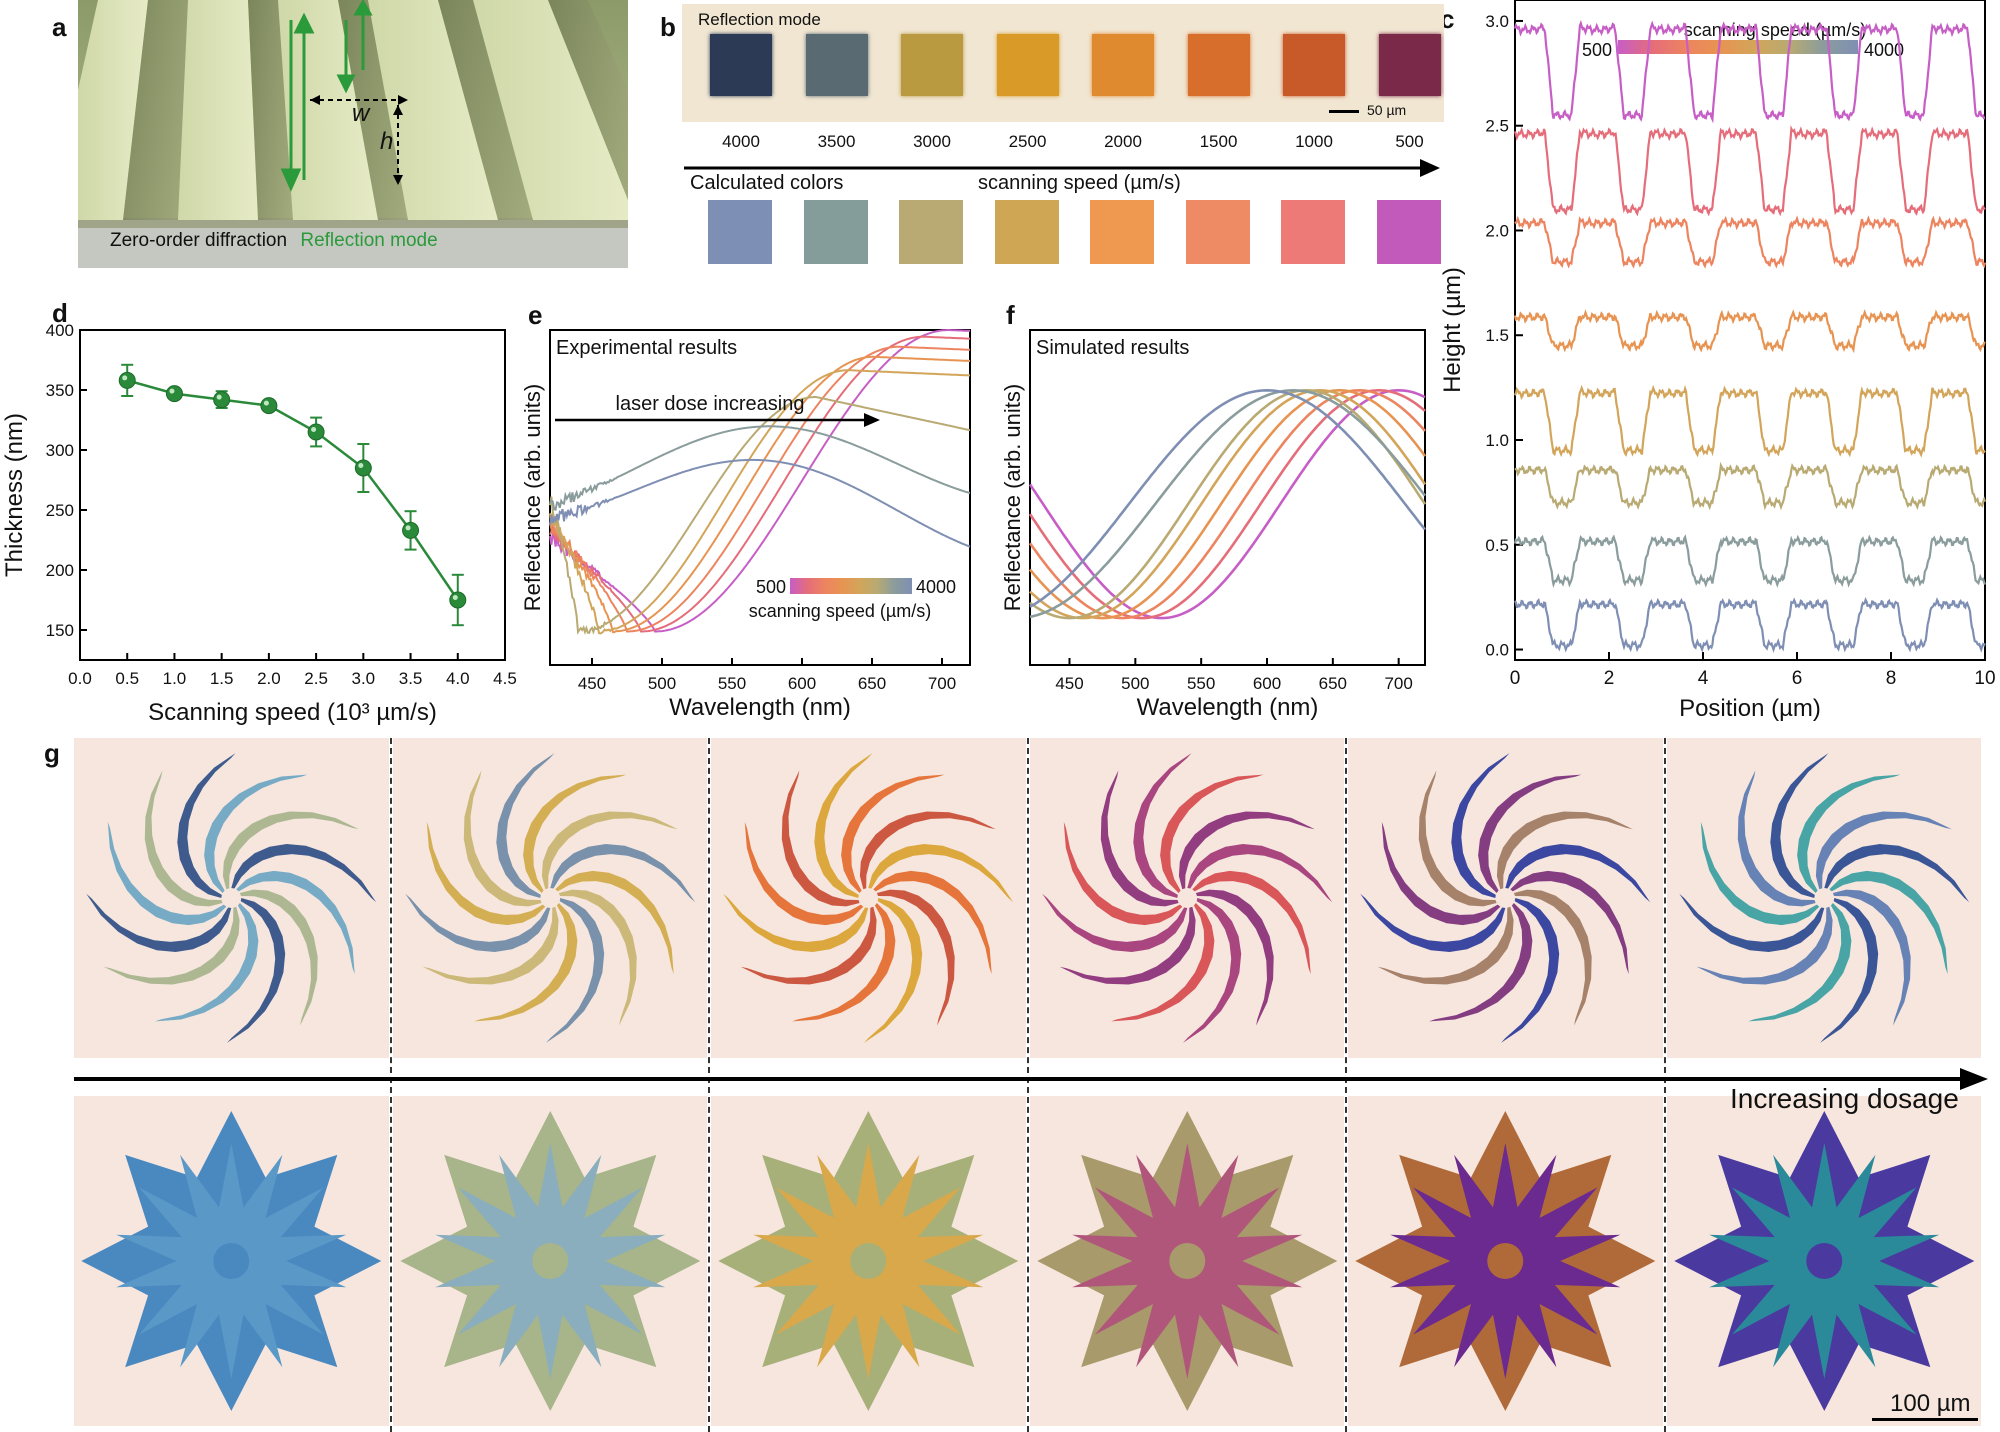  What do you see at coordinates (872, 683) in the screenshot?
I see `chart-e-xtick: 650` at bounding box center [872, 683].